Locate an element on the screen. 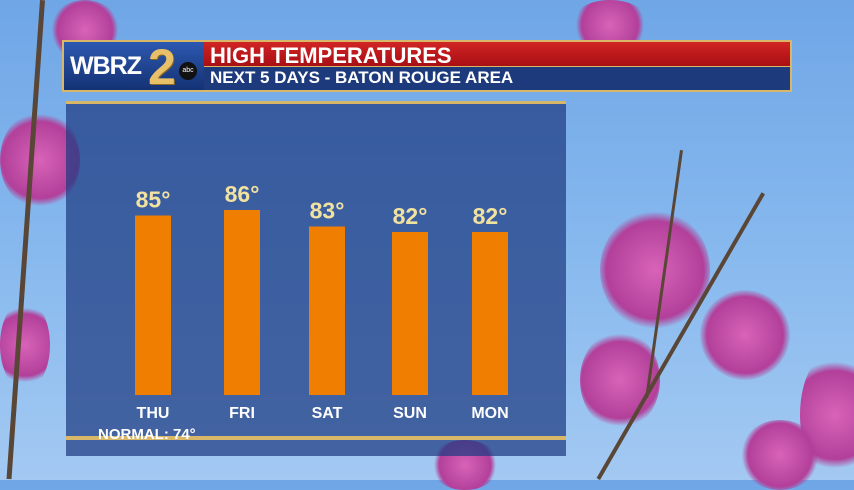 This screenshot has width=854, height=490. value-label: 86° is located at coordinates (242, 194).